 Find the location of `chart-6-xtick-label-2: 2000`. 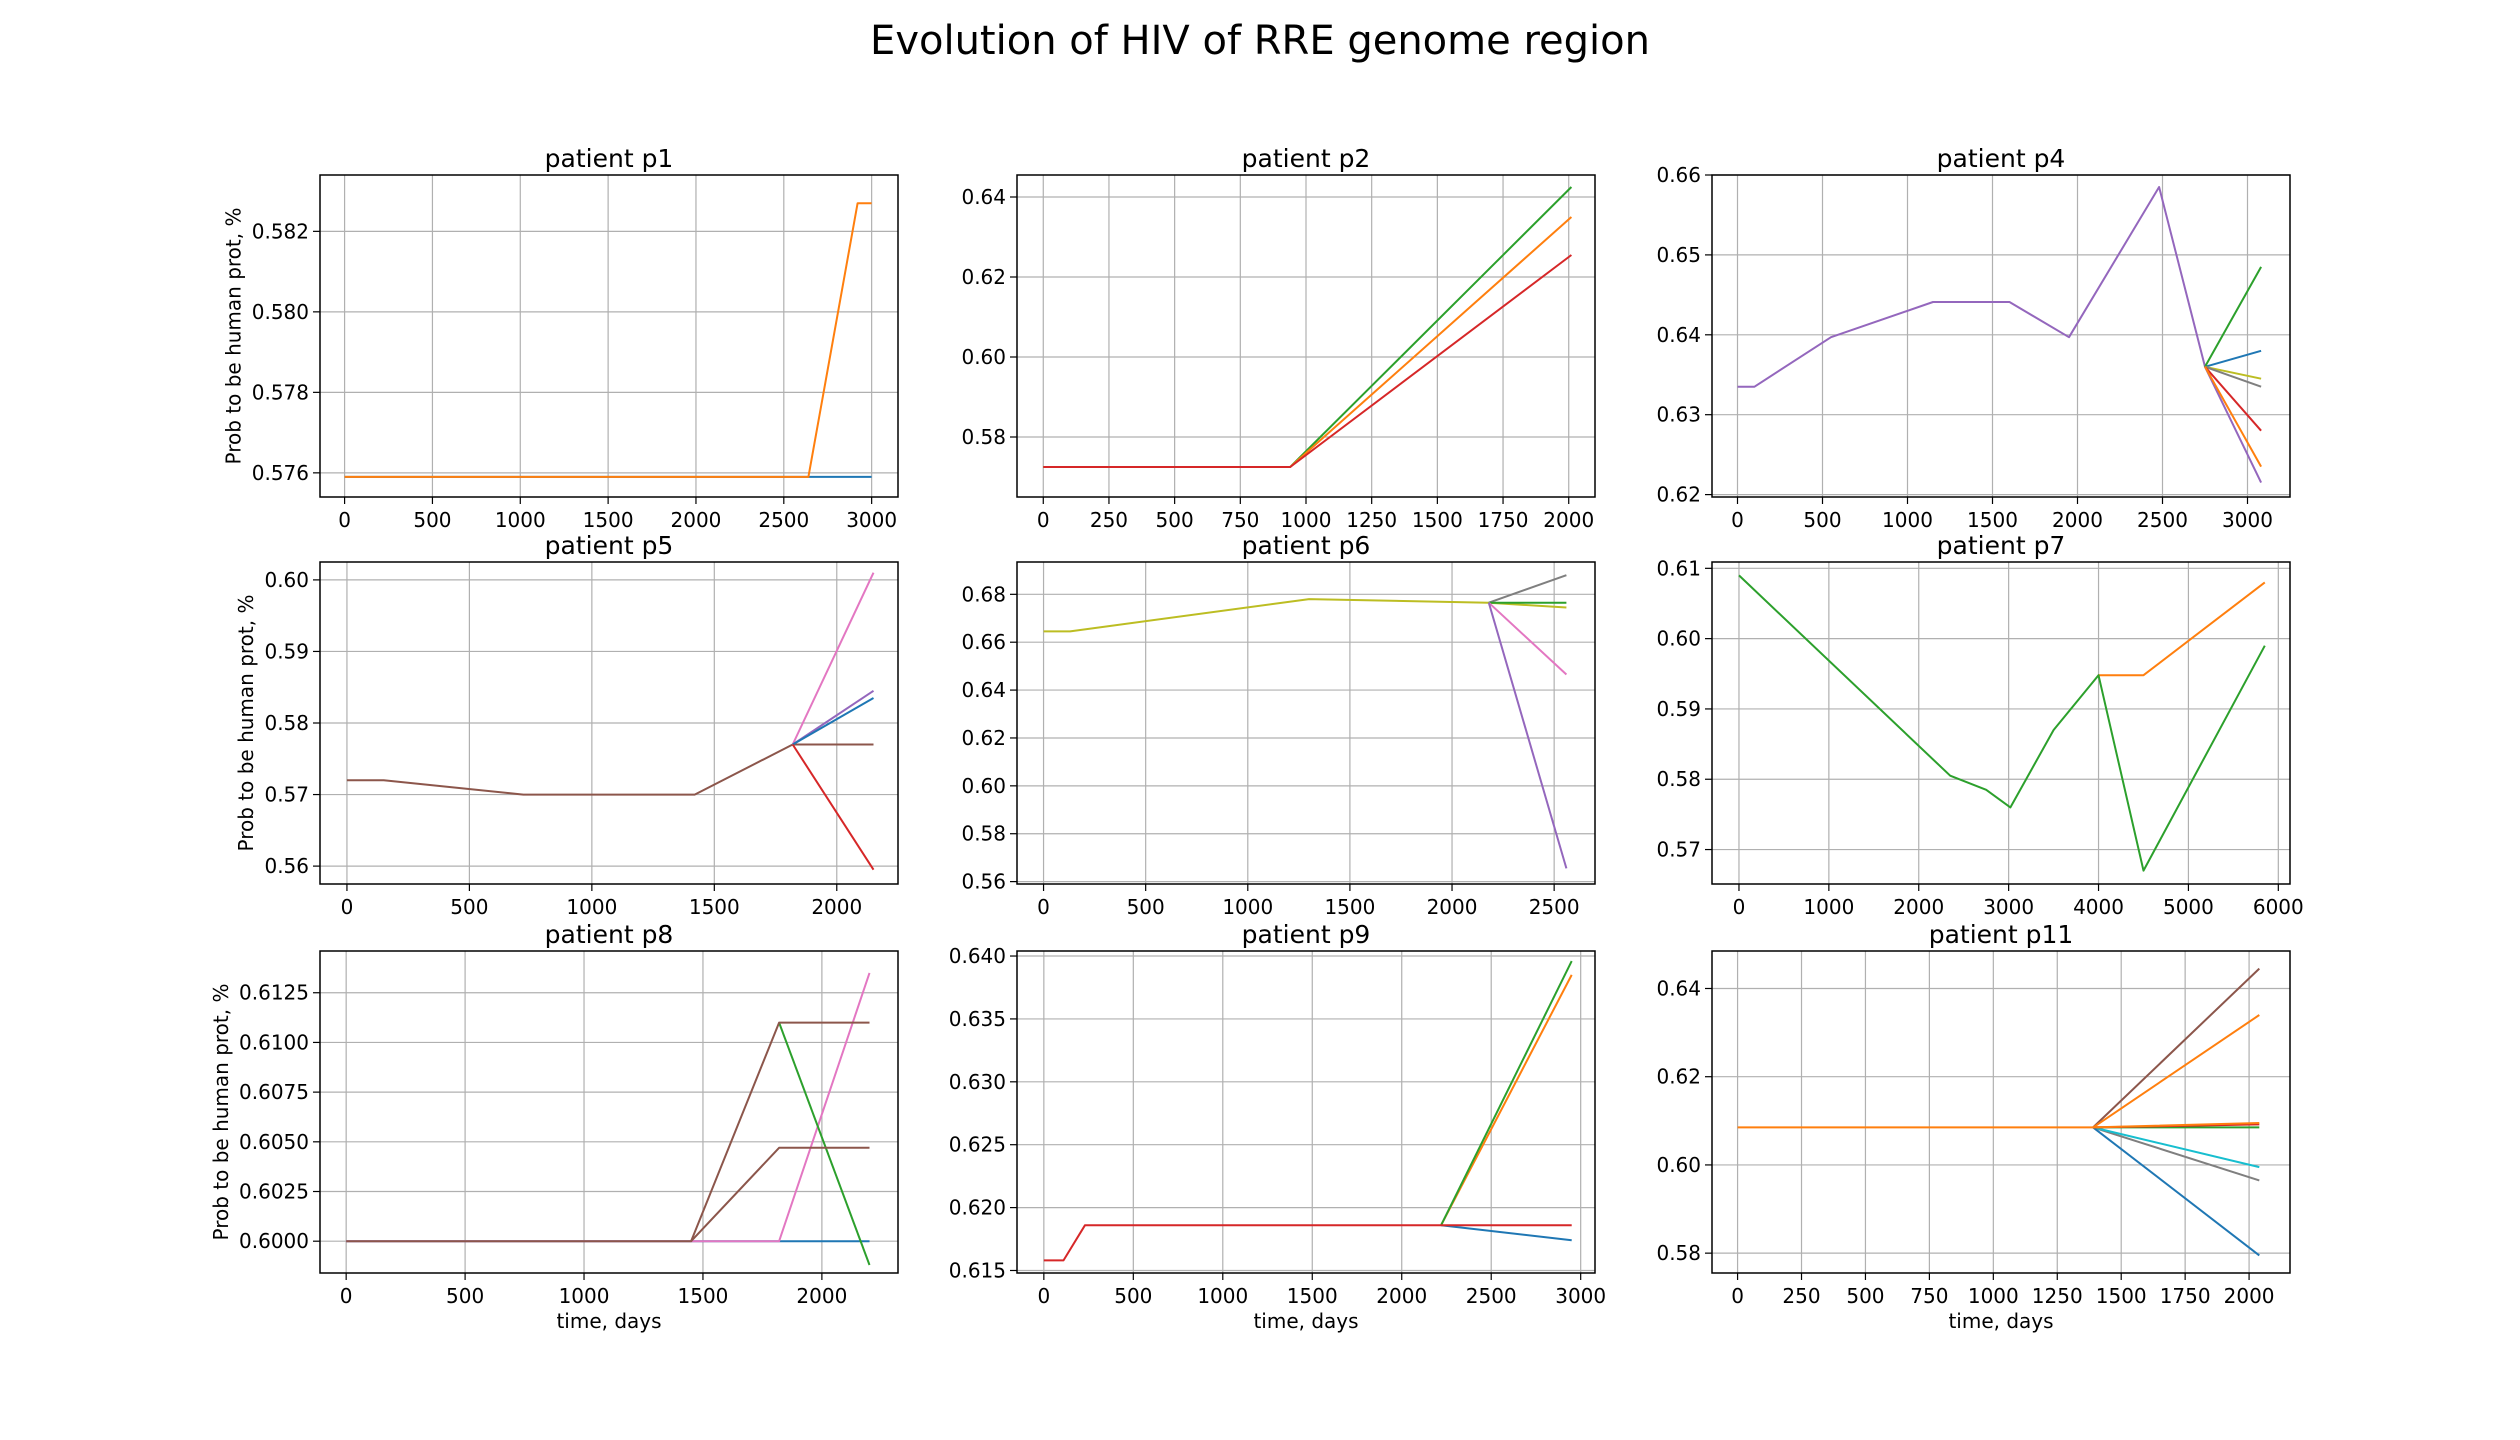

chart-6-xtick-label-2: 2000 is located at coordinates (1918, 907).